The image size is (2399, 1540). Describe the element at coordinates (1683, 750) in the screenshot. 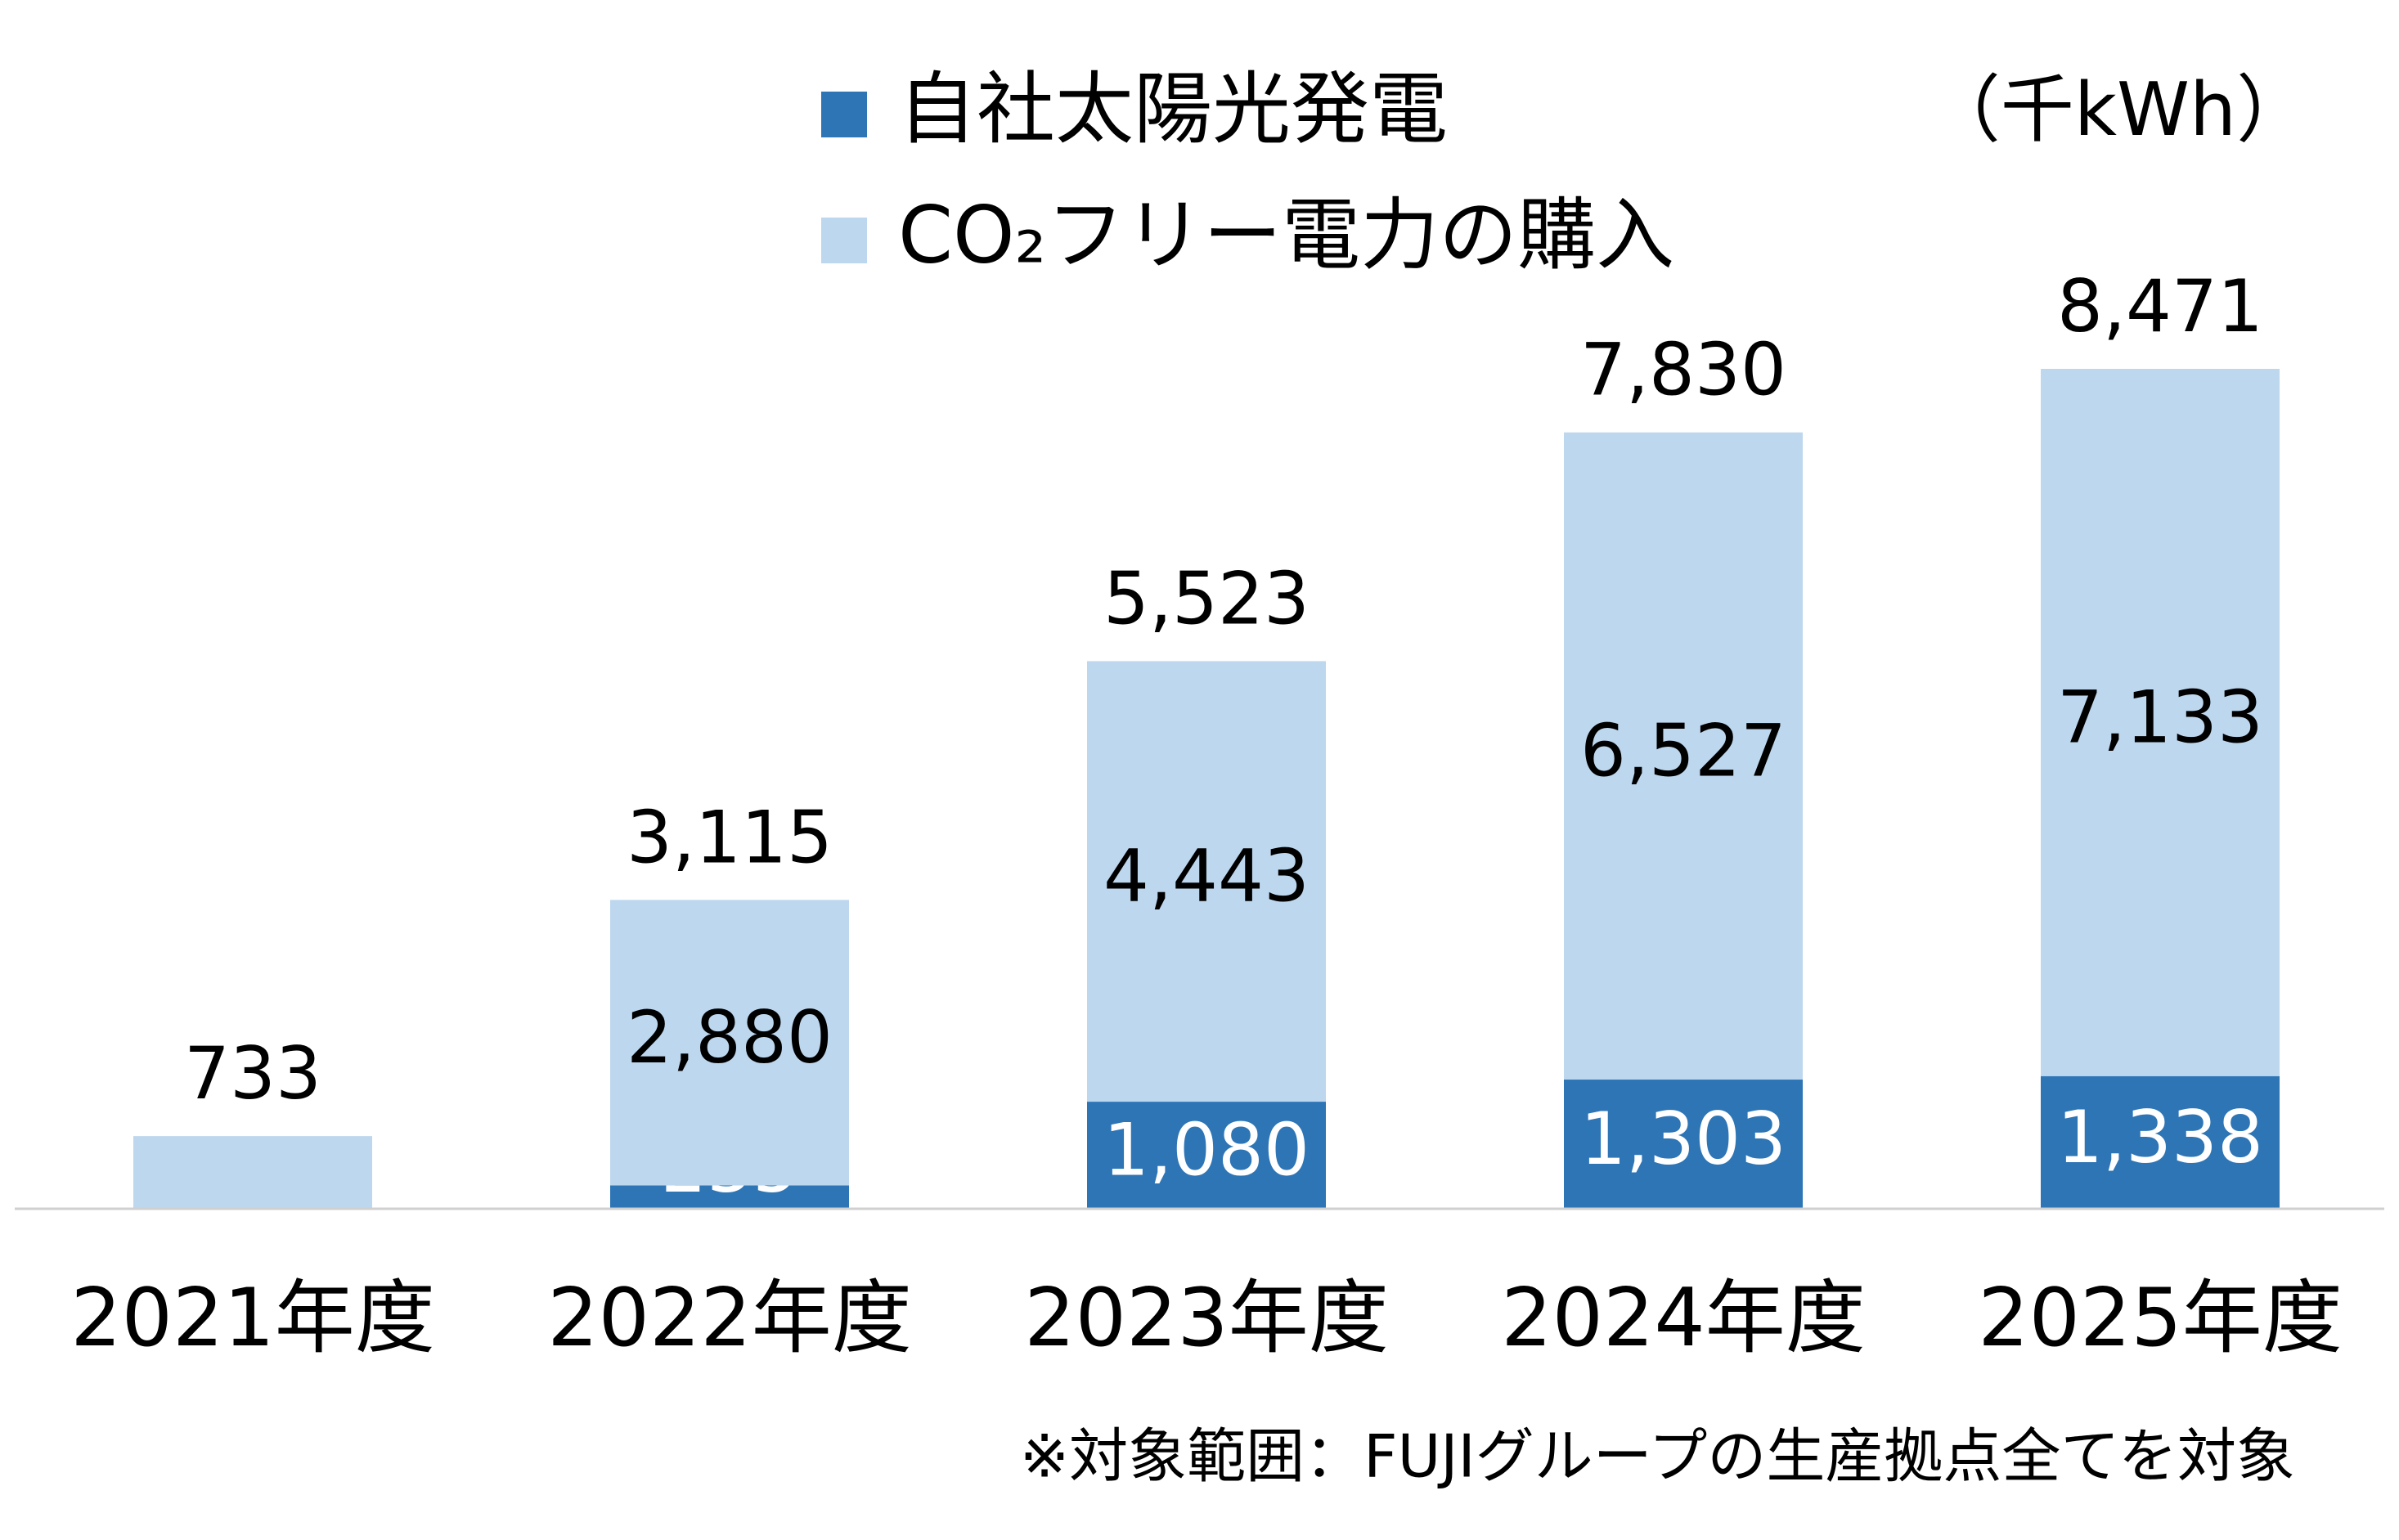

I see `value-label: 6,527` at that location.